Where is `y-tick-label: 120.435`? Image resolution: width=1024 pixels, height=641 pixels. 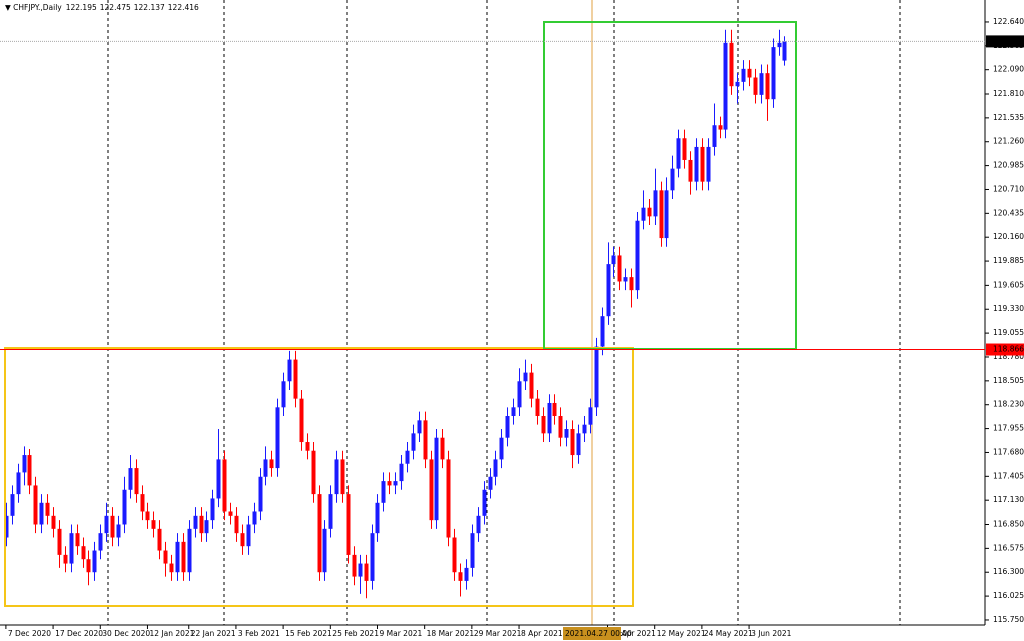 y-tick-label: 120.435 is located at coordinates (1008, 212).